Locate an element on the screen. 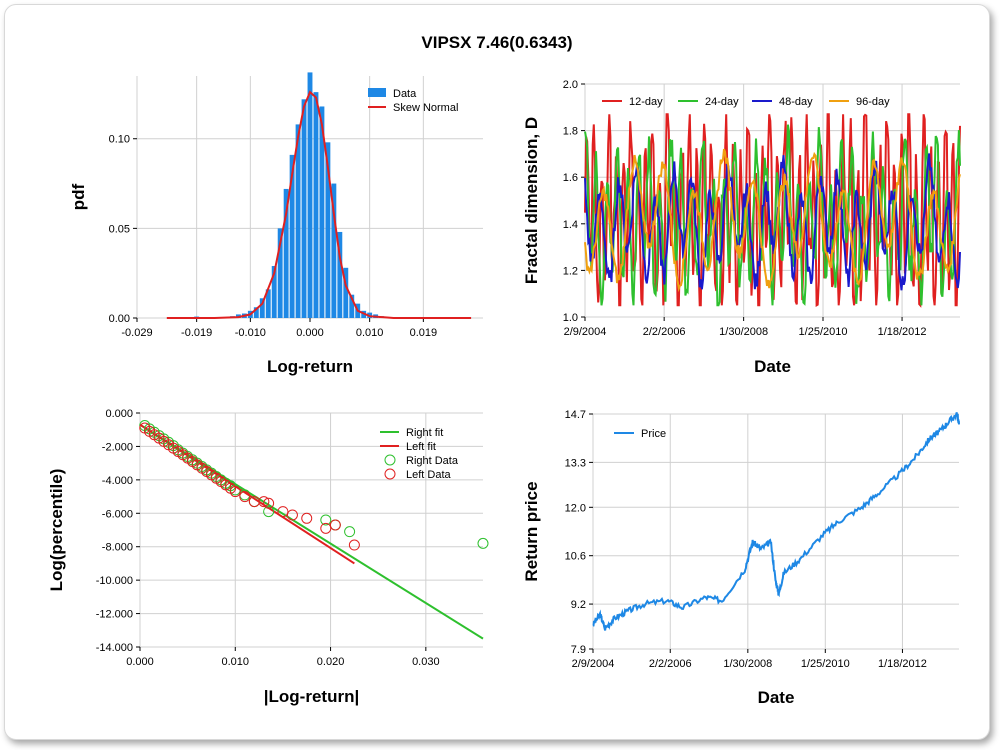 The width and height of the screenshot is (1000, 750). x-tick-label: 0.030 is located at coordinates (426, 662).